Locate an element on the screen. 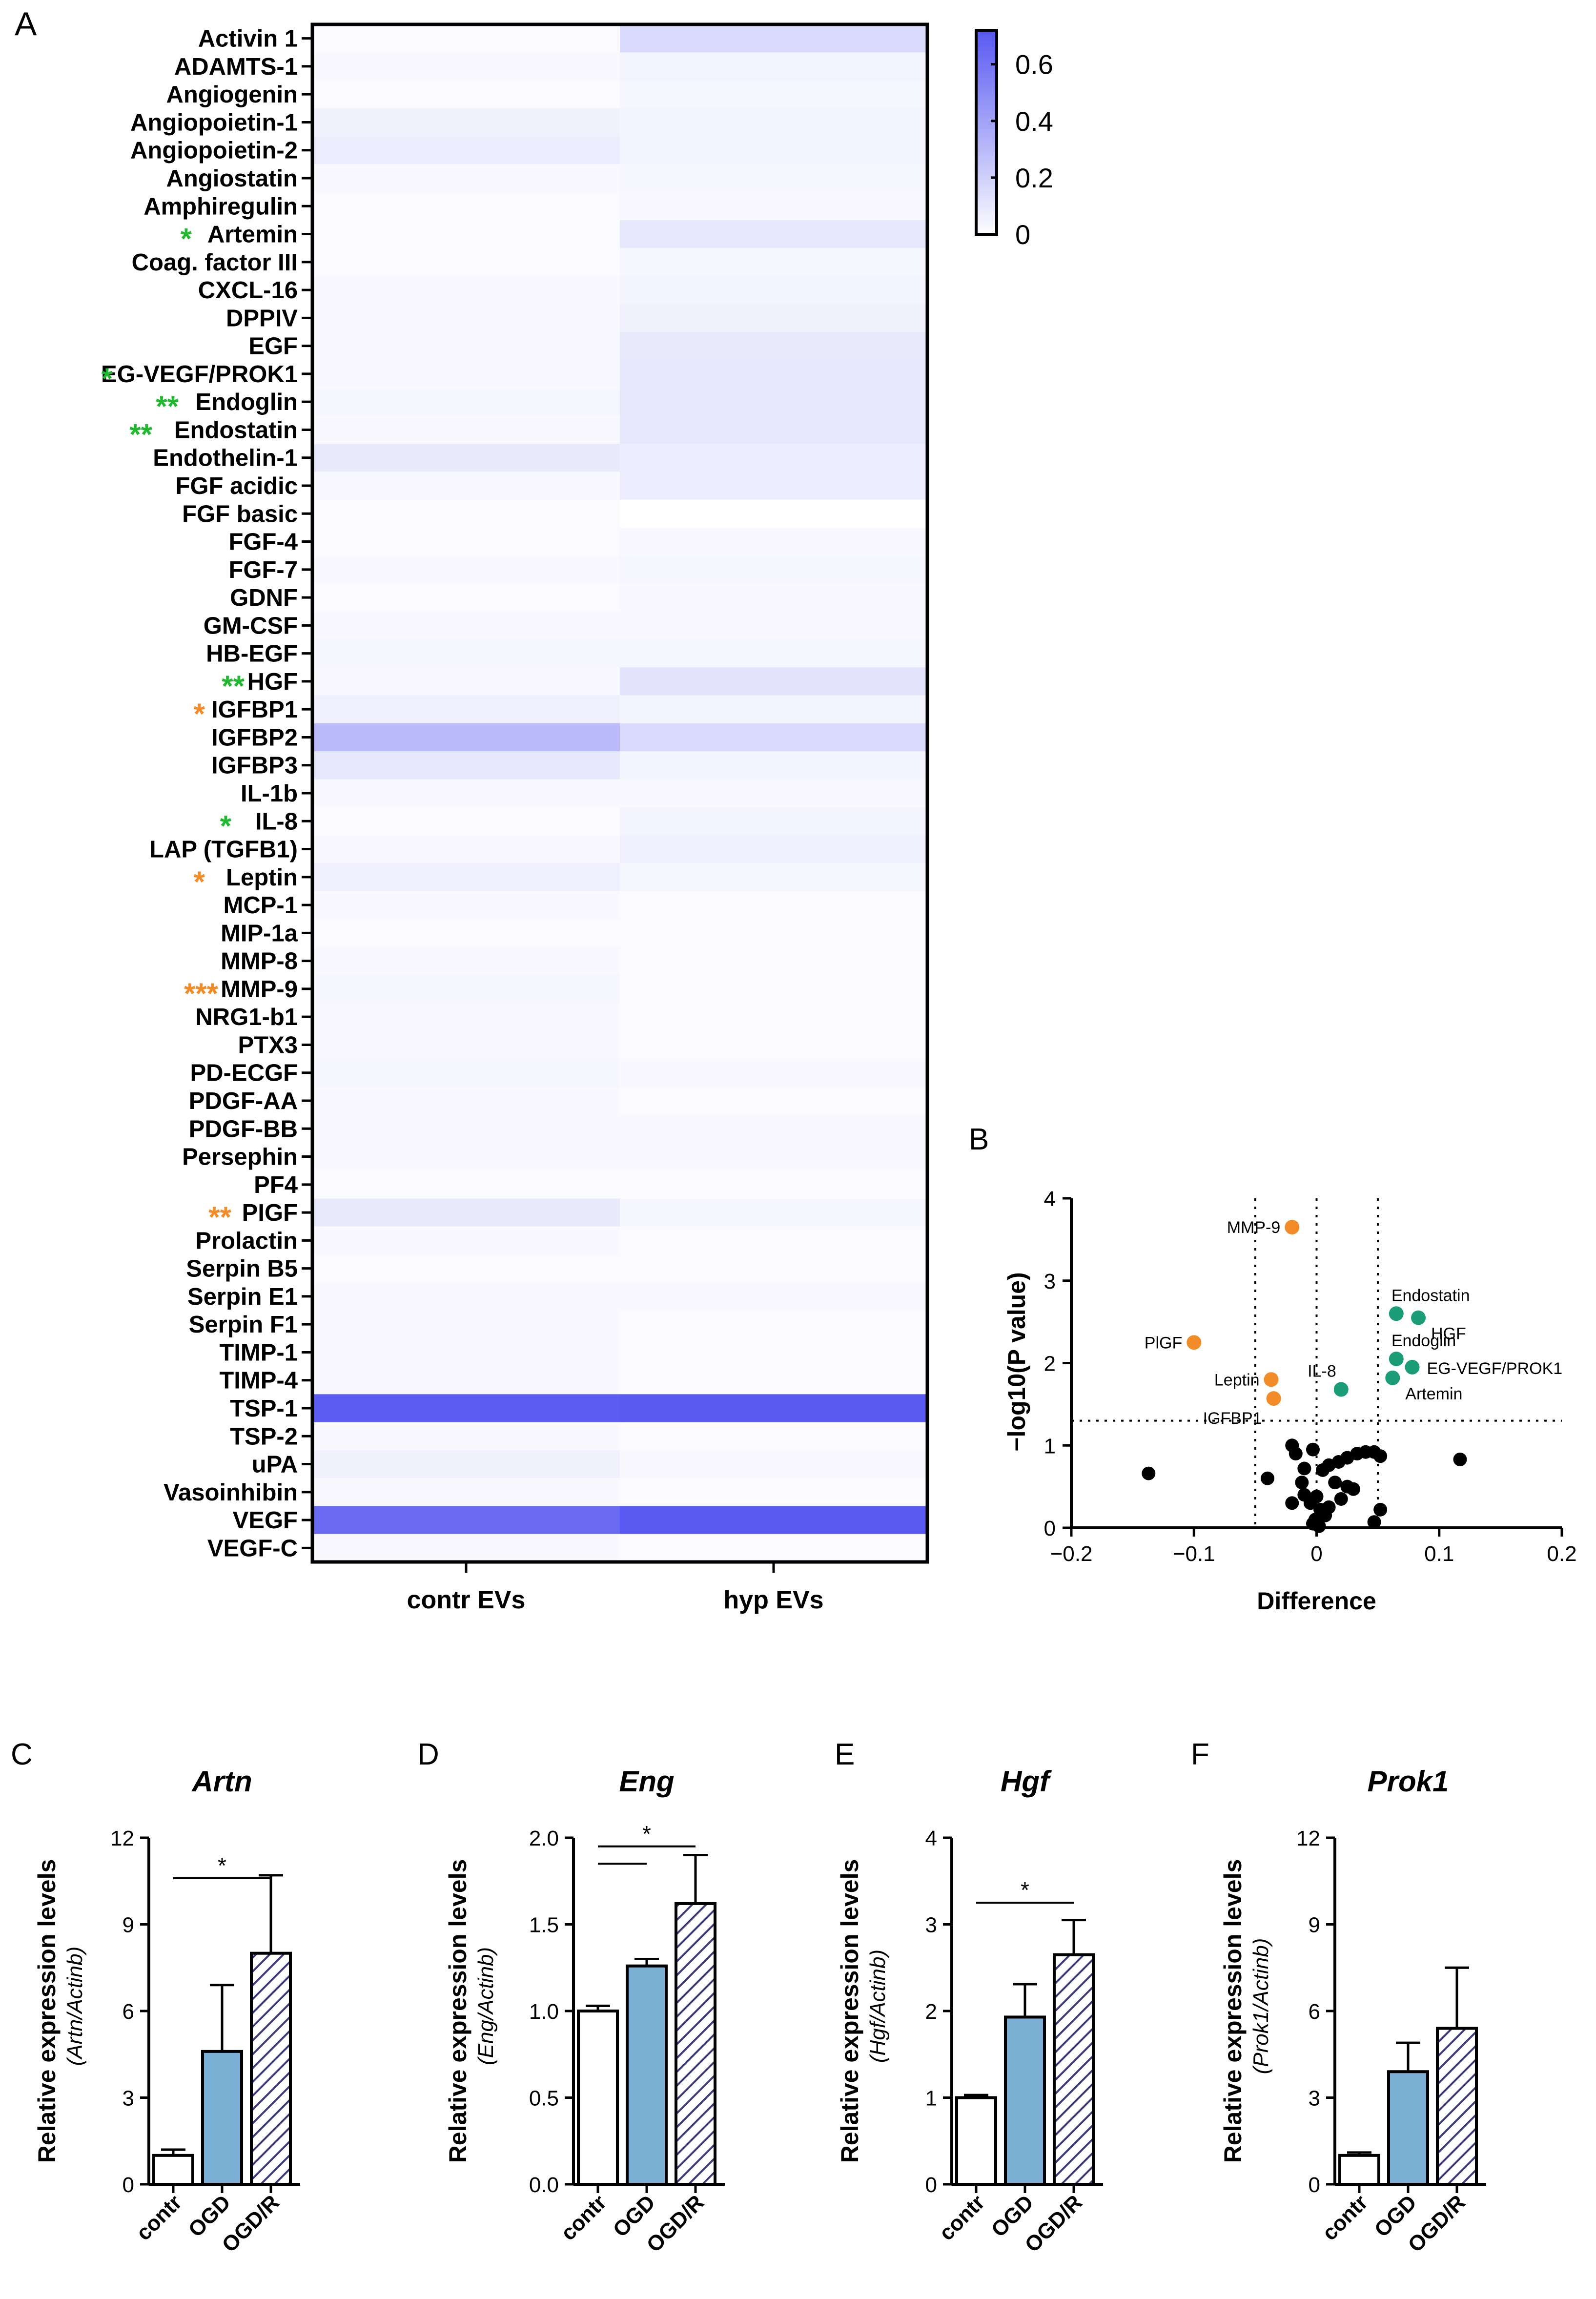 The width and height of the screenshot is (1596, 2299). heat-cell-igfbp1-hyp-evs is located at coordinates (774, 709).